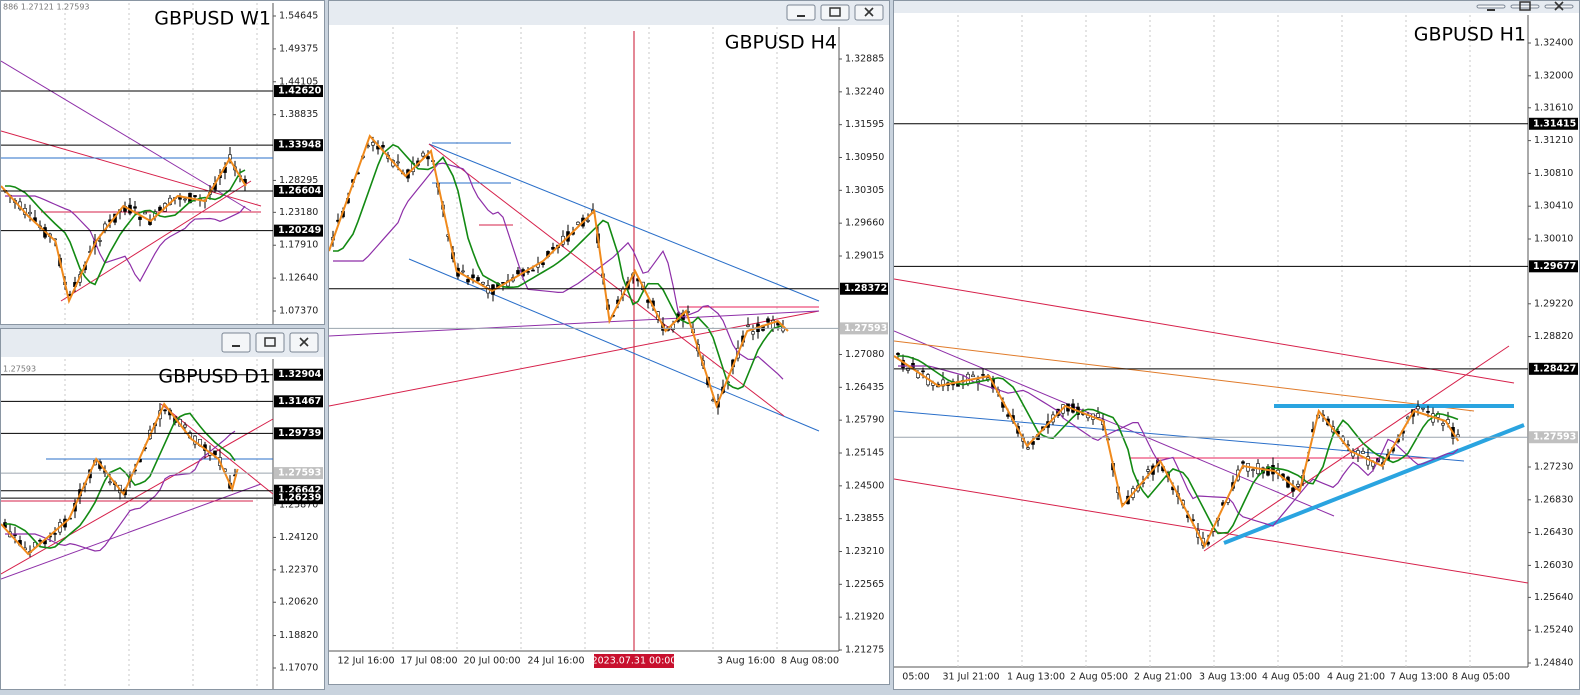  Describe the element at coordinates (864, 354) in the screenshot. I see `price-label: 1.27080` at that location.